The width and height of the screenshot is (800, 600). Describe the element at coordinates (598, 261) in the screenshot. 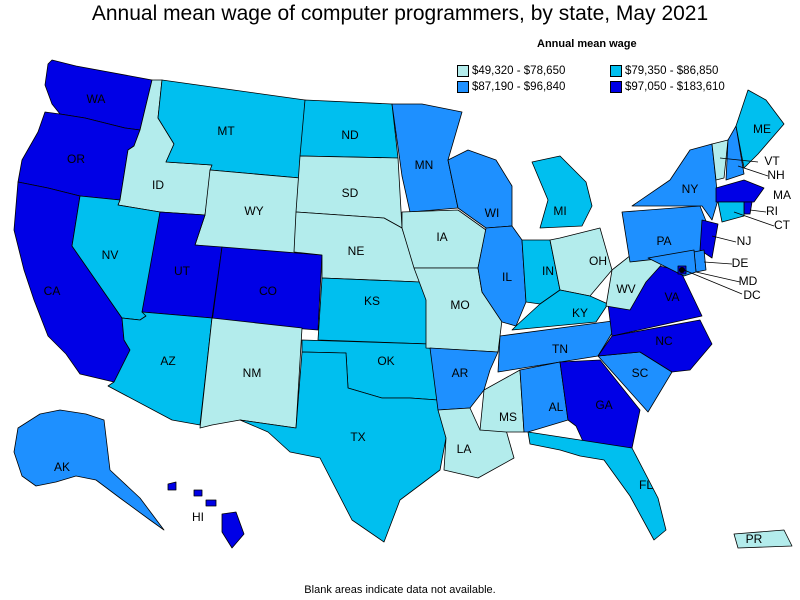

I see `state-label-oh: OH` at that location.